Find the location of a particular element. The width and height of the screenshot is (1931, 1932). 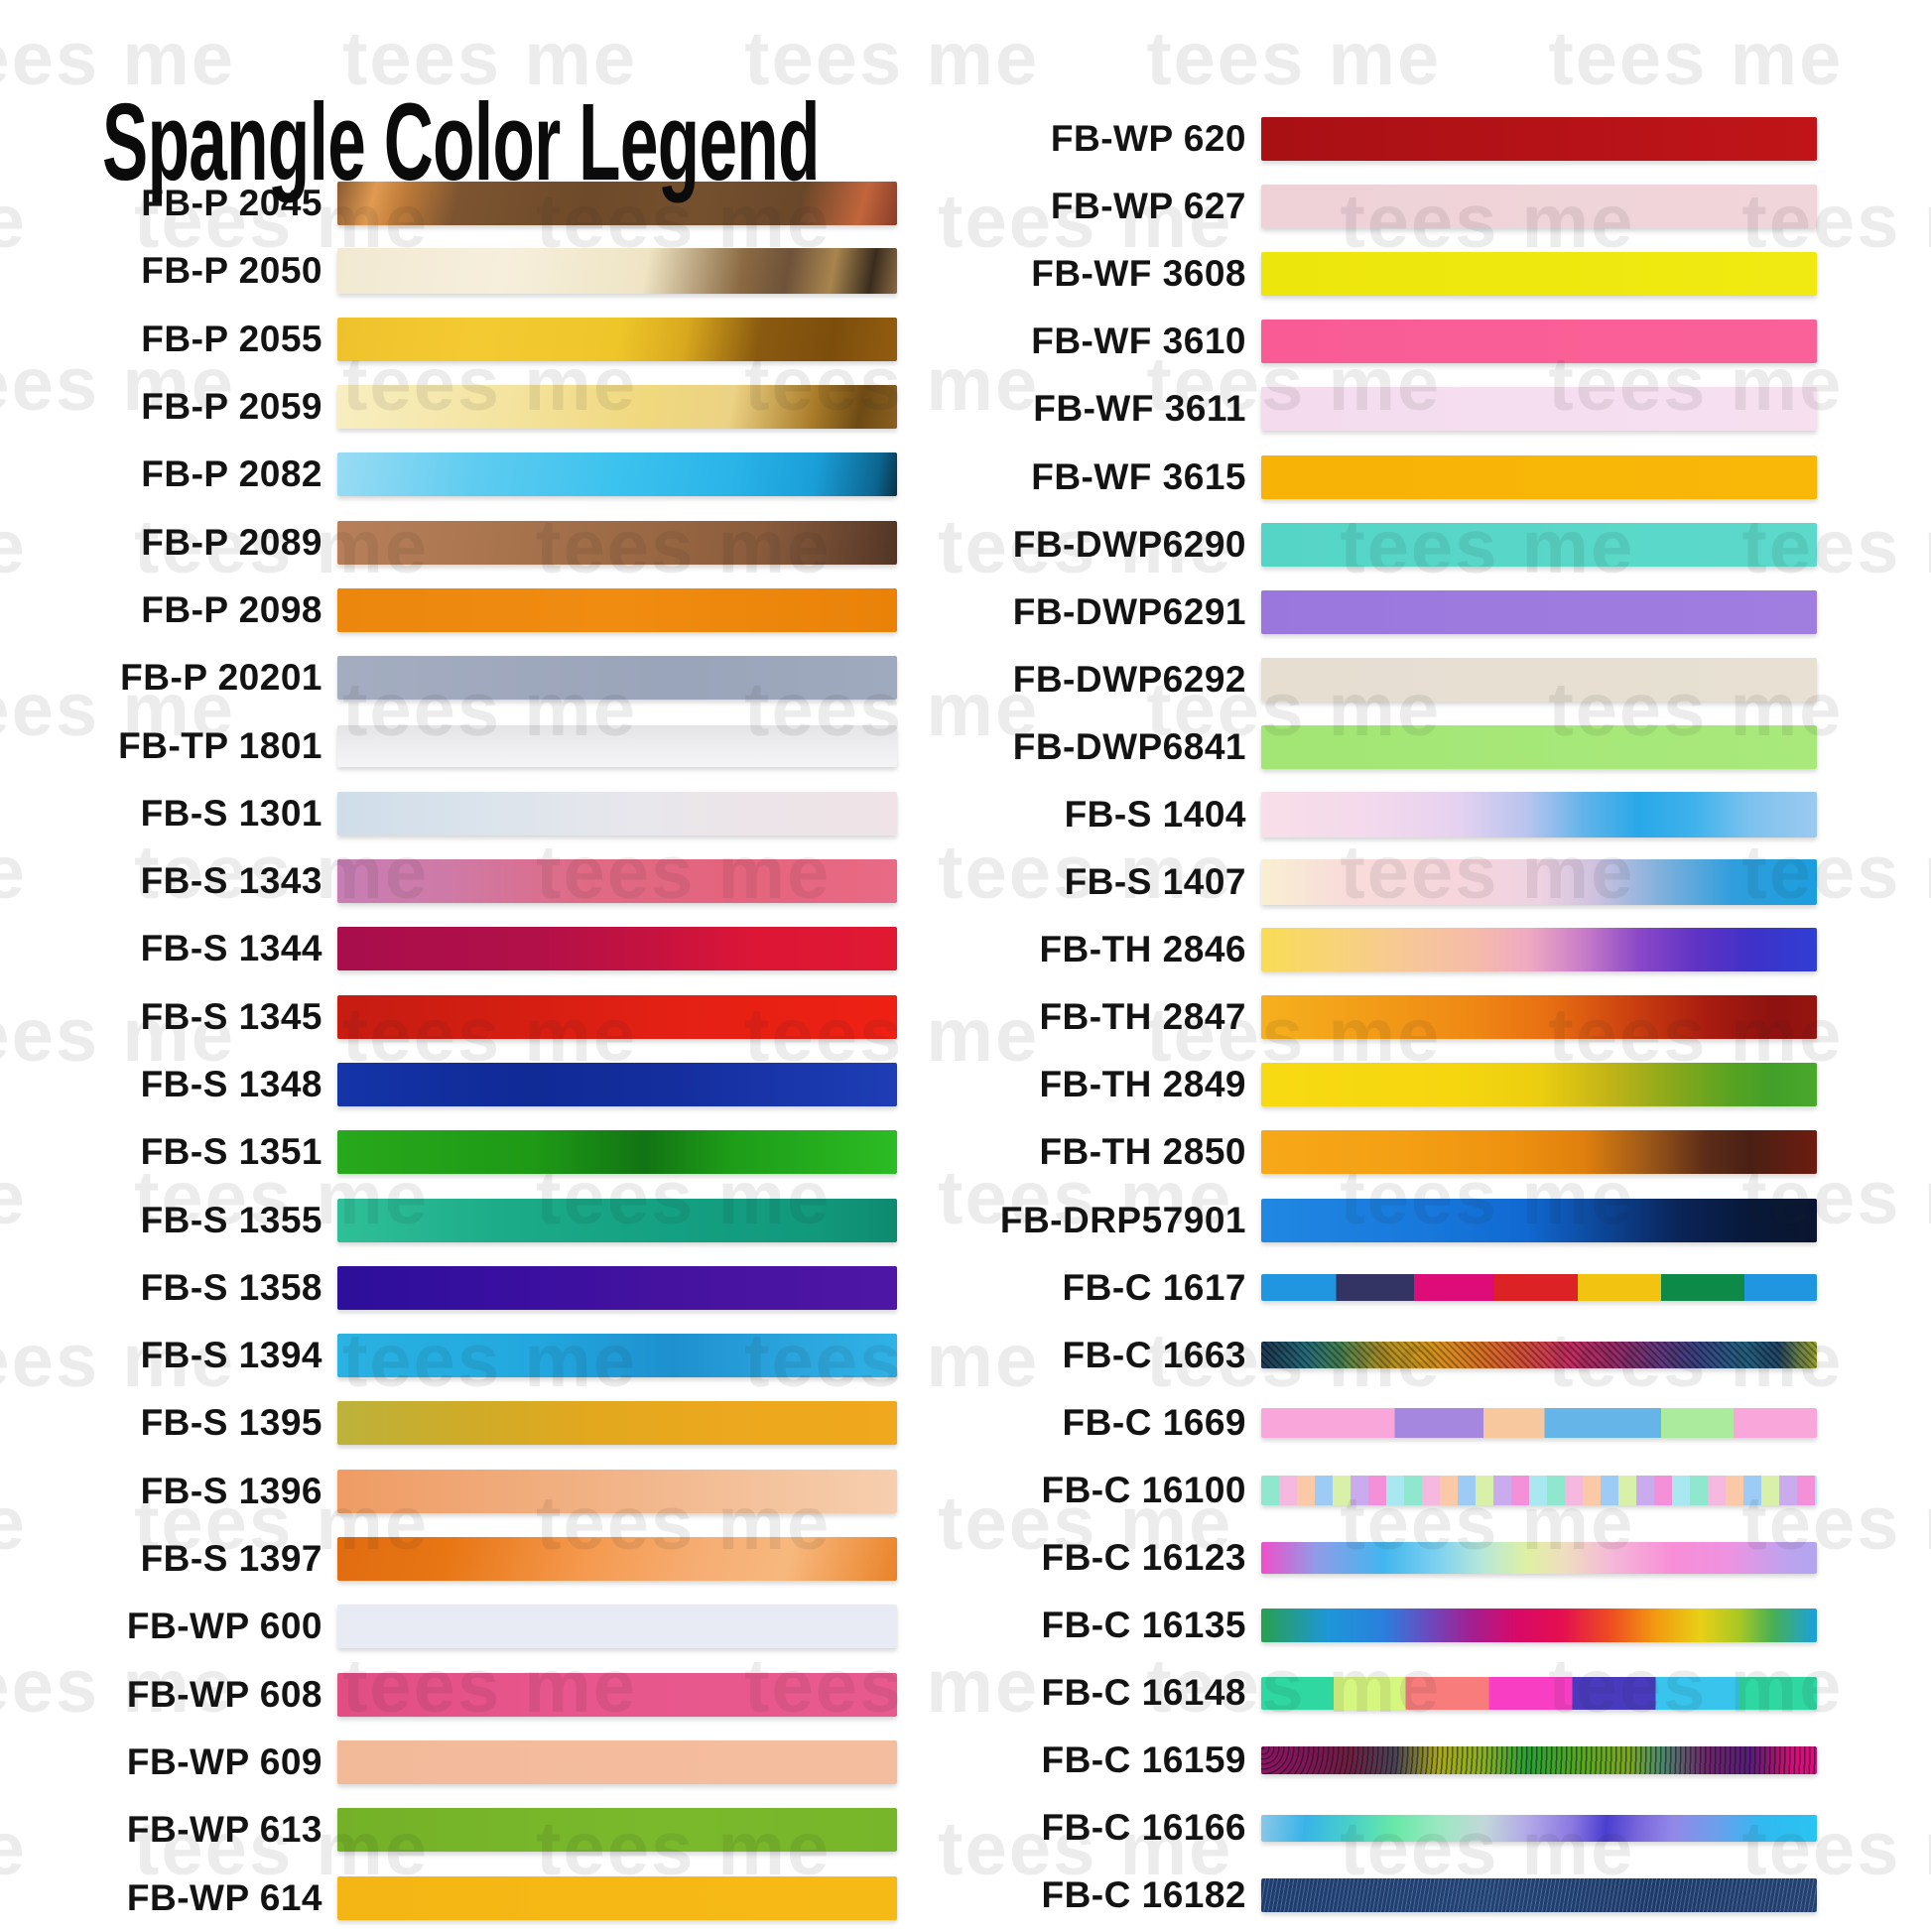

legend-row: FB-S 1345 is located at coordinates (478, 1017).